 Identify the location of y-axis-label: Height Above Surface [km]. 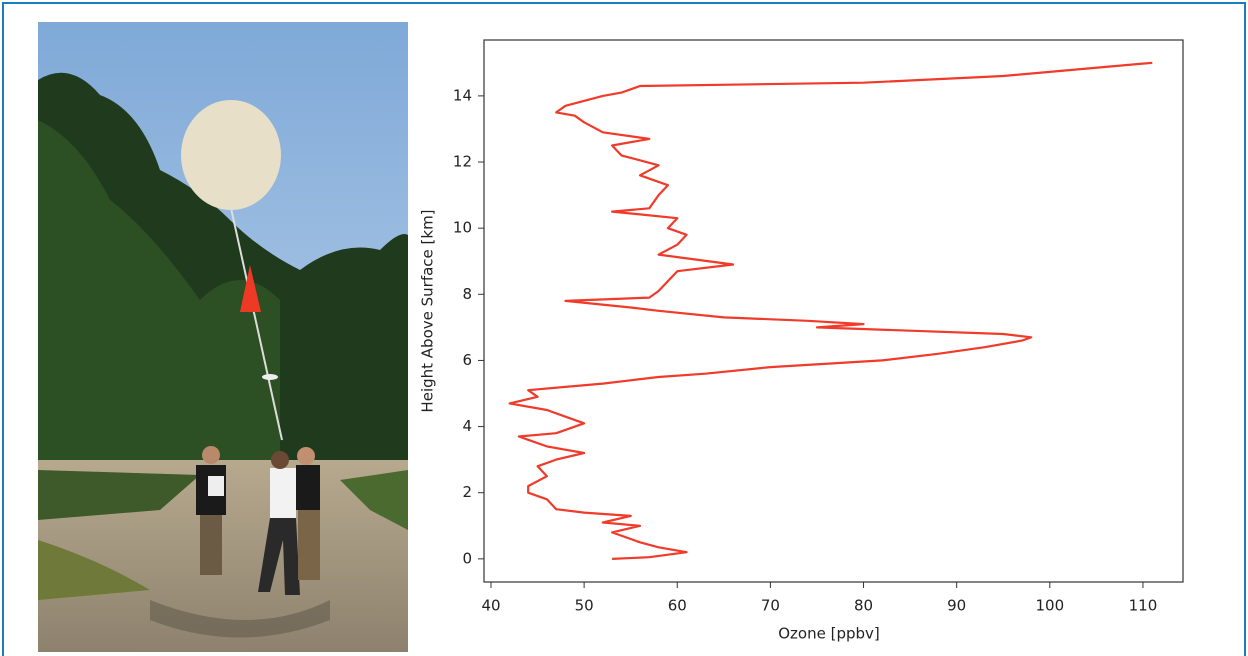
(428, 310).